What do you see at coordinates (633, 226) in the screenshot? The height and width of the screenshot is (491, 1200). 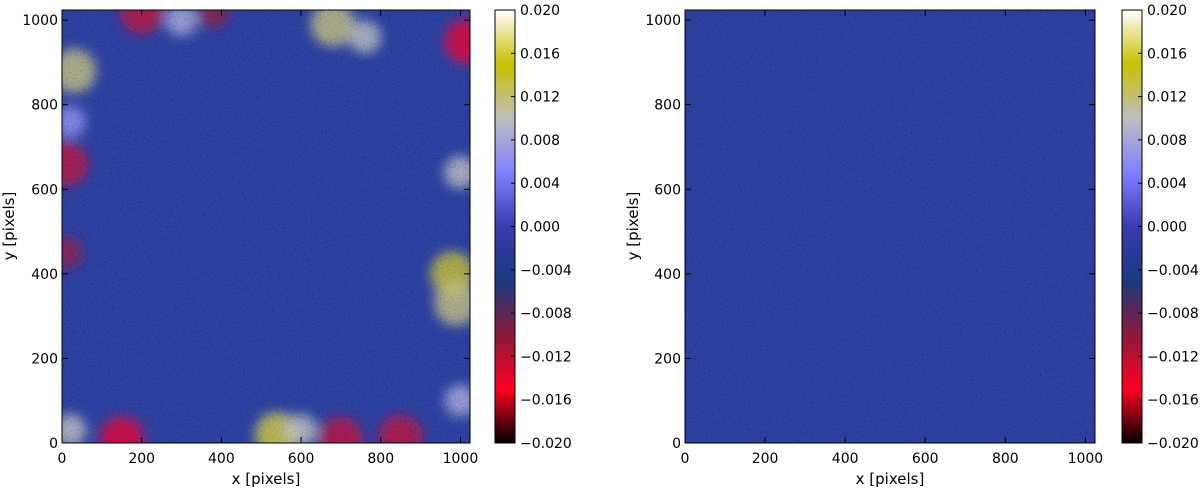 I see `heatmap-right-ylabel: y [pixels]` at bounding box center [633, 226].